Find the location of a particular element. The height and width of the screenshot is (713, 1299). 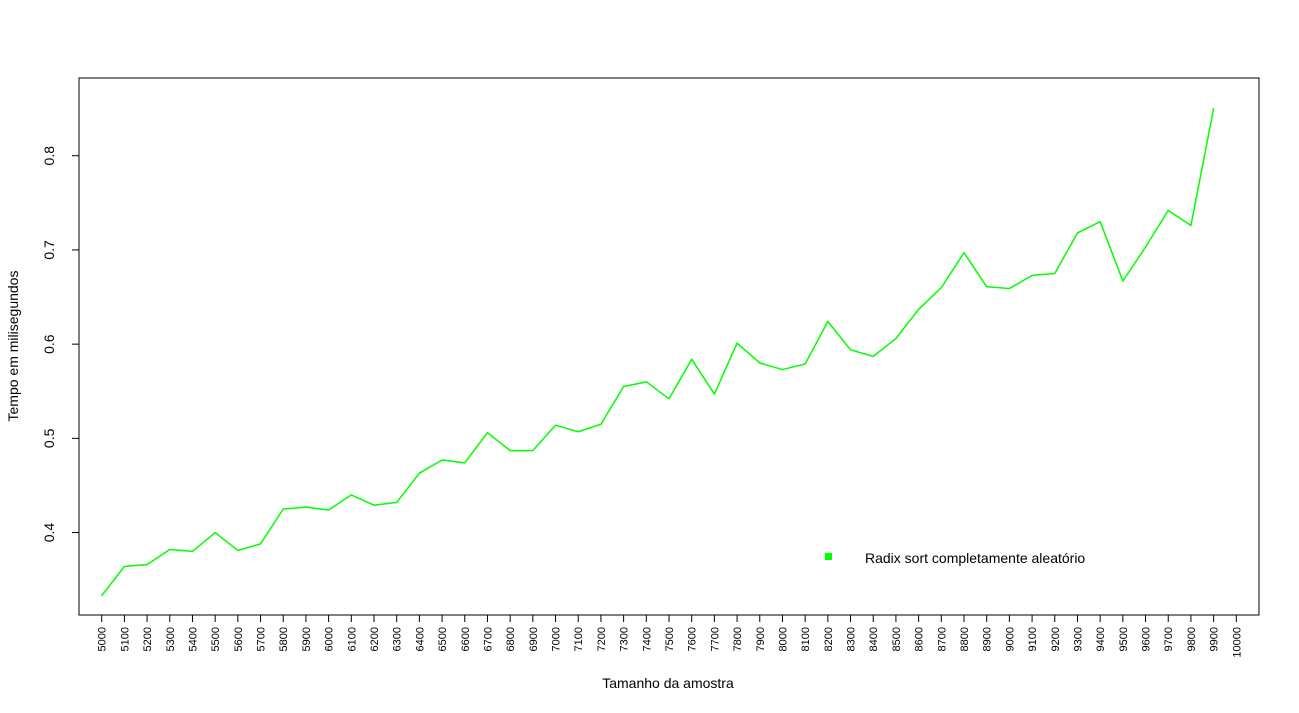

x-tick-label: 5600 is located at coordinates (239, 639).